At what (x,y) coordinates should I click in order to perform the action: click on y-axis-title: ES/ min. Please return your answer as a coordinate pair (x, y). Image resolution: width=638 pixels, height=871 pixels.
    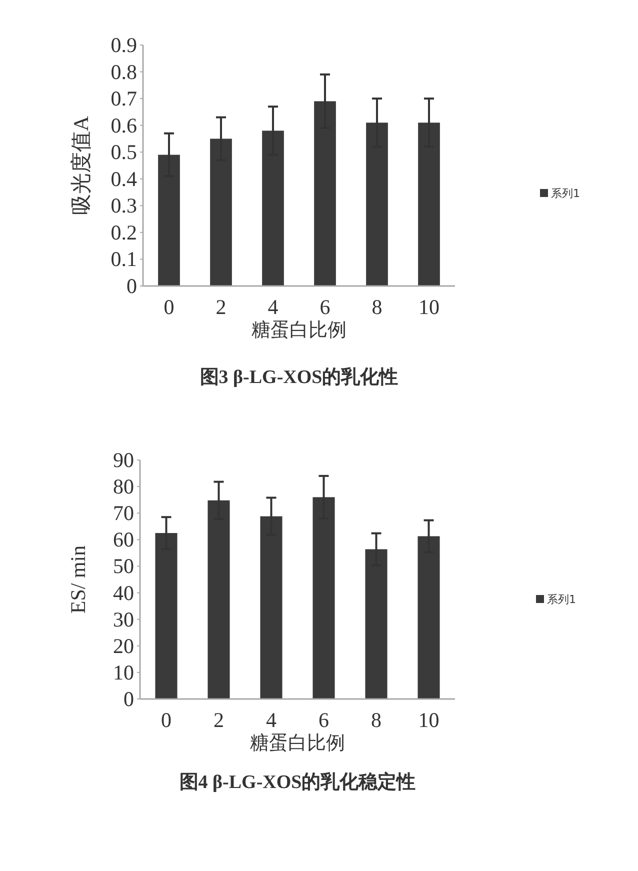
    Looking at the image, I should click on (78, 579).